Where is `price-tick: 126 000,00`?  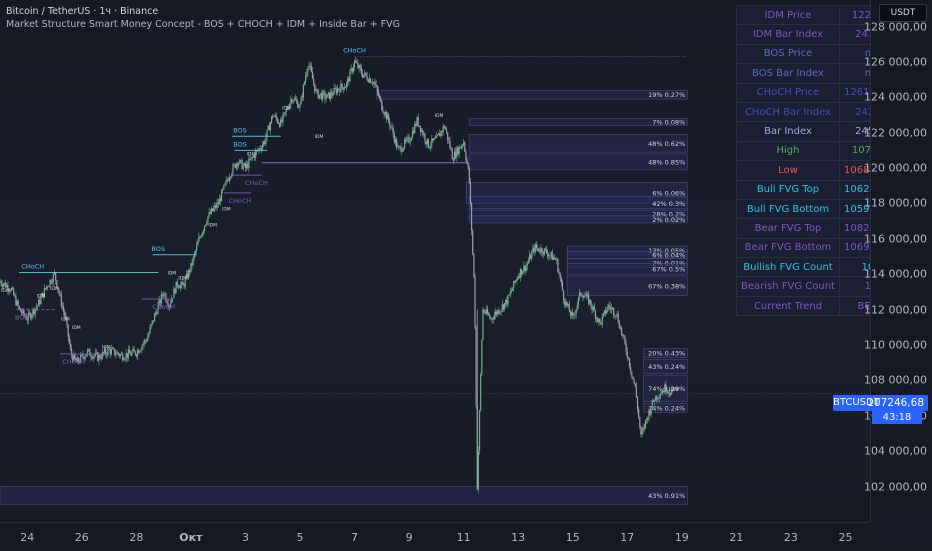
price-tick: 126 000,00 is located at coordinates (895, 62).